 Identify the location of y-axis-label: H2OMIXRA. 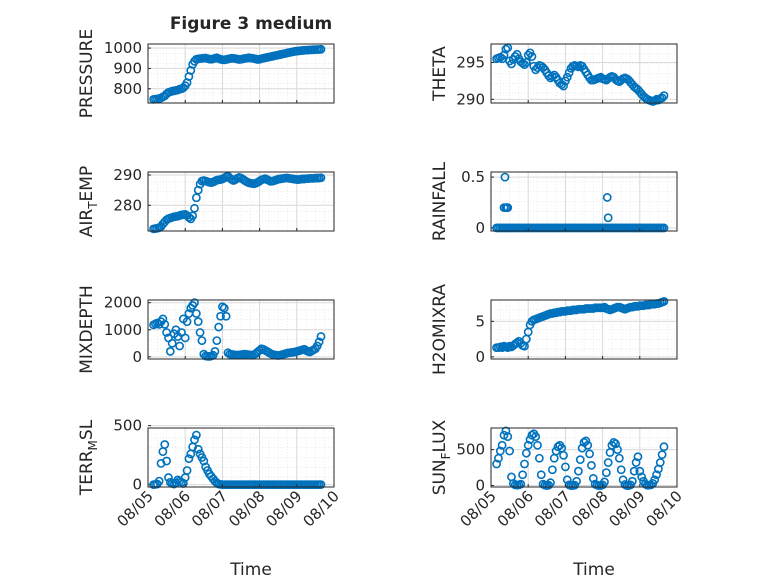
(440, 329).